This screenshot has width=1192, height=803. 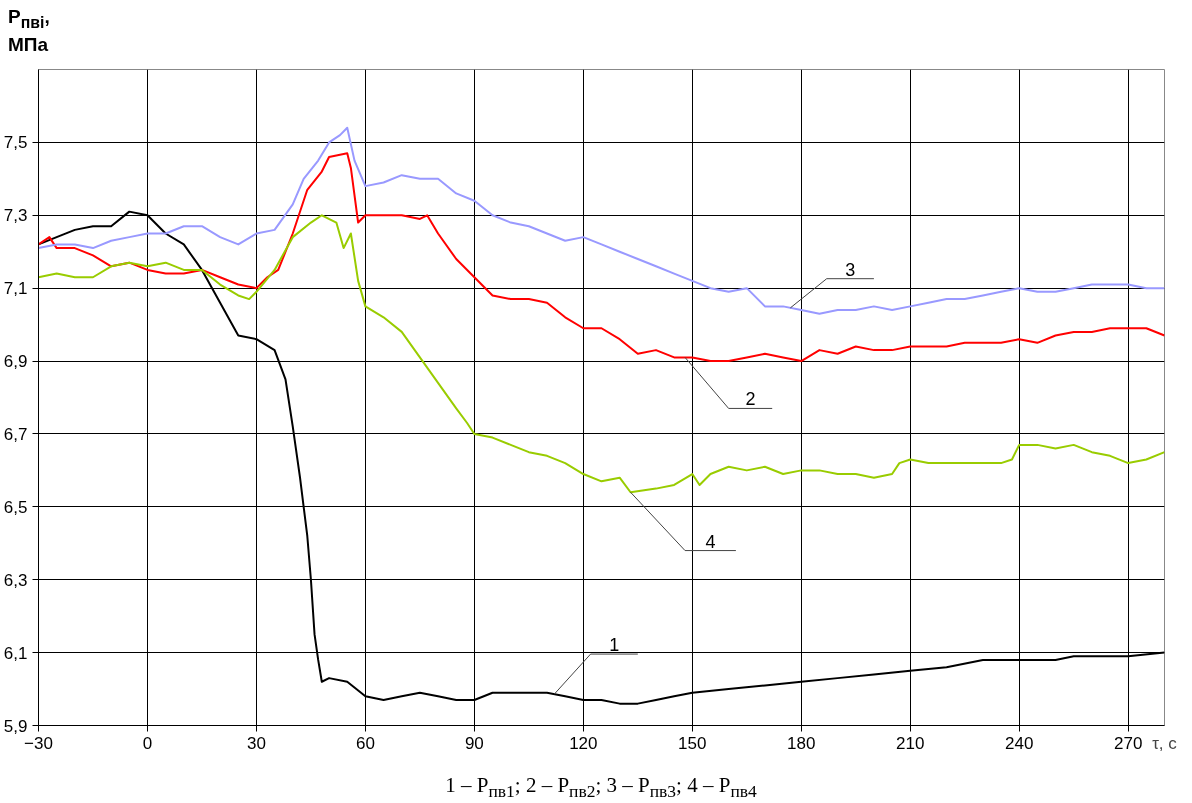 I want to click on y-tick-label: 5,9, so click(x=15, y=726).